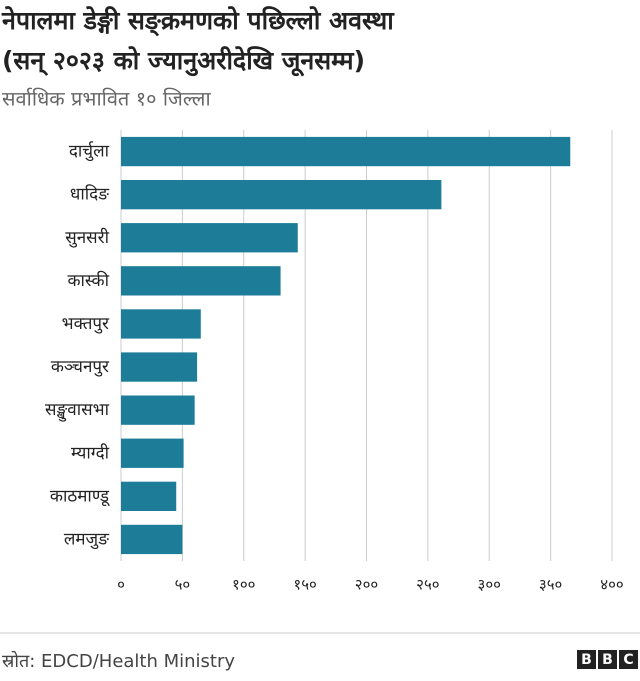 This screenshot has height=681, width=640. Describe the element at coordinates (183, 585) in the screenshot. I see `x-tick-label: ५०` at that location.